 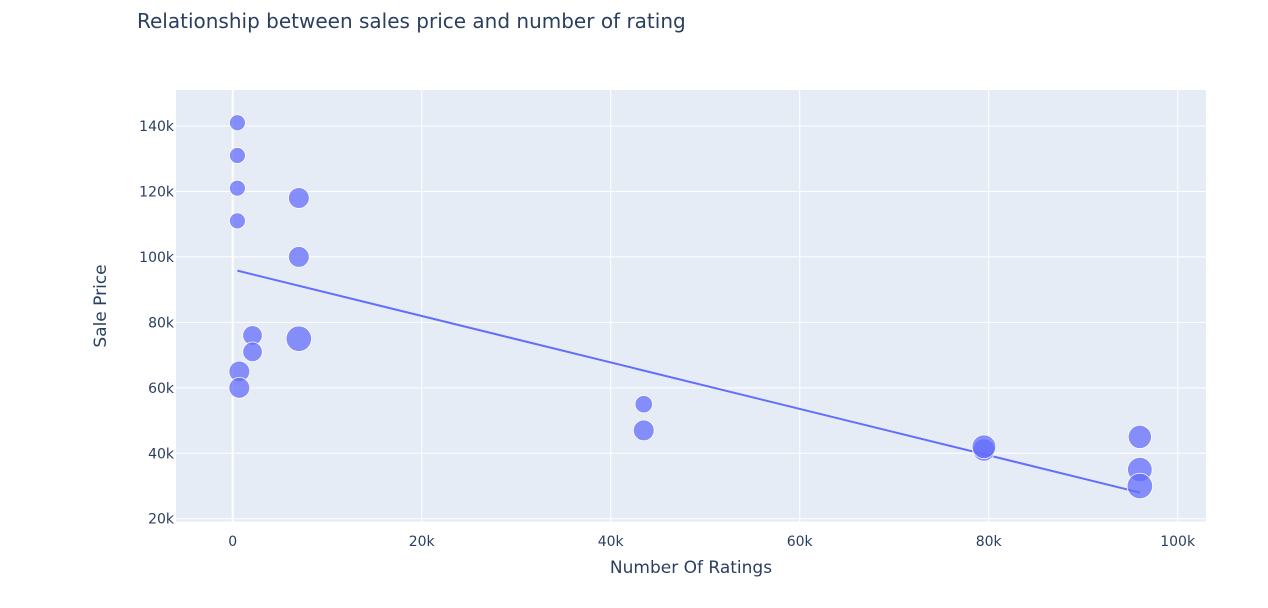 What do you see at coordinates (161, 389) in the screenshot?
I see `y-tick-label: 60k` at bounding box center [161, 389].